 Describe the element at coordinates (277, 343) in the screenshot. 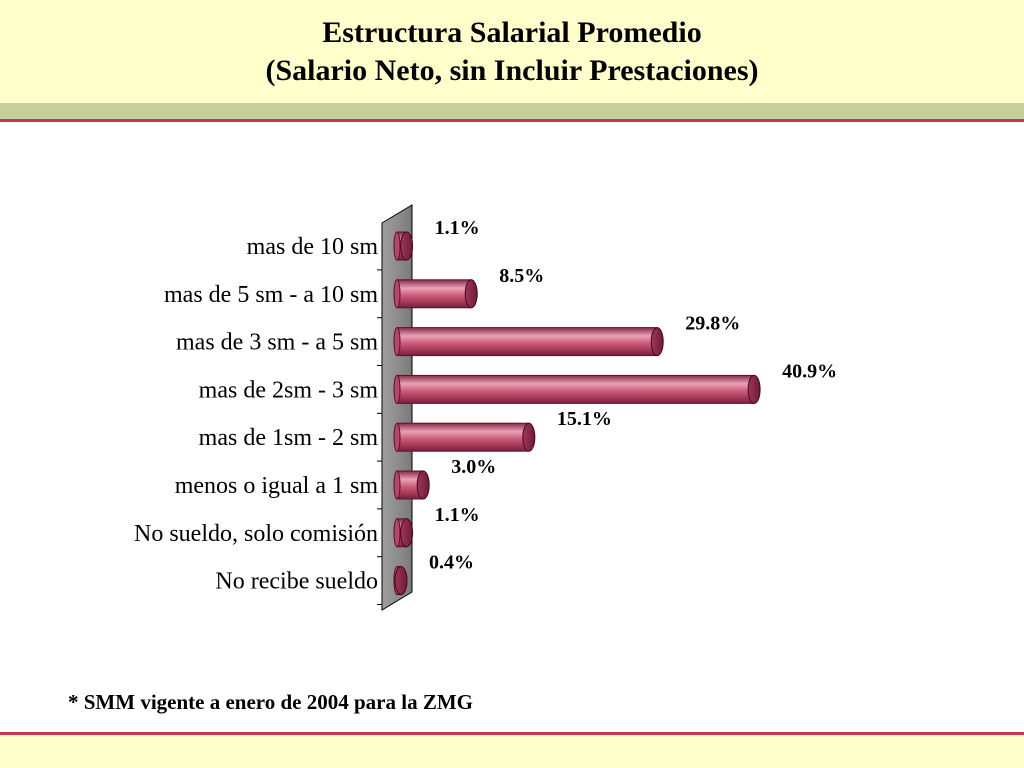

I see `category-label: mas de 3 sm - a 5 sm` at that location.